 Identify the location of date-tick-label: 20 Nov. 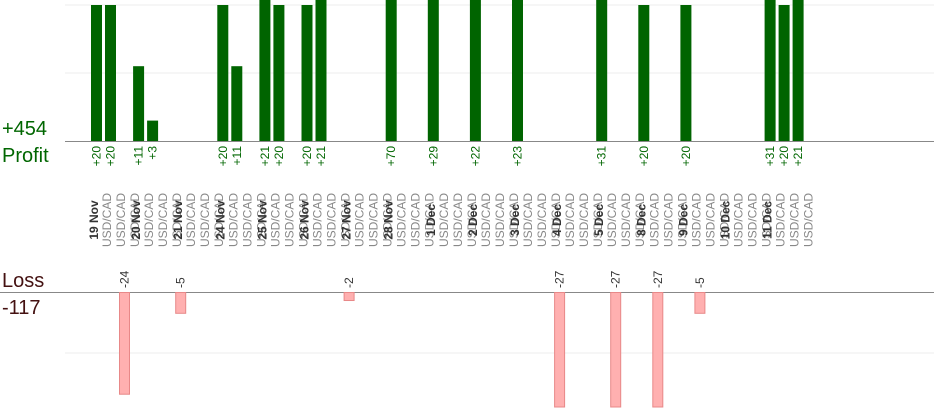
(136, 220).